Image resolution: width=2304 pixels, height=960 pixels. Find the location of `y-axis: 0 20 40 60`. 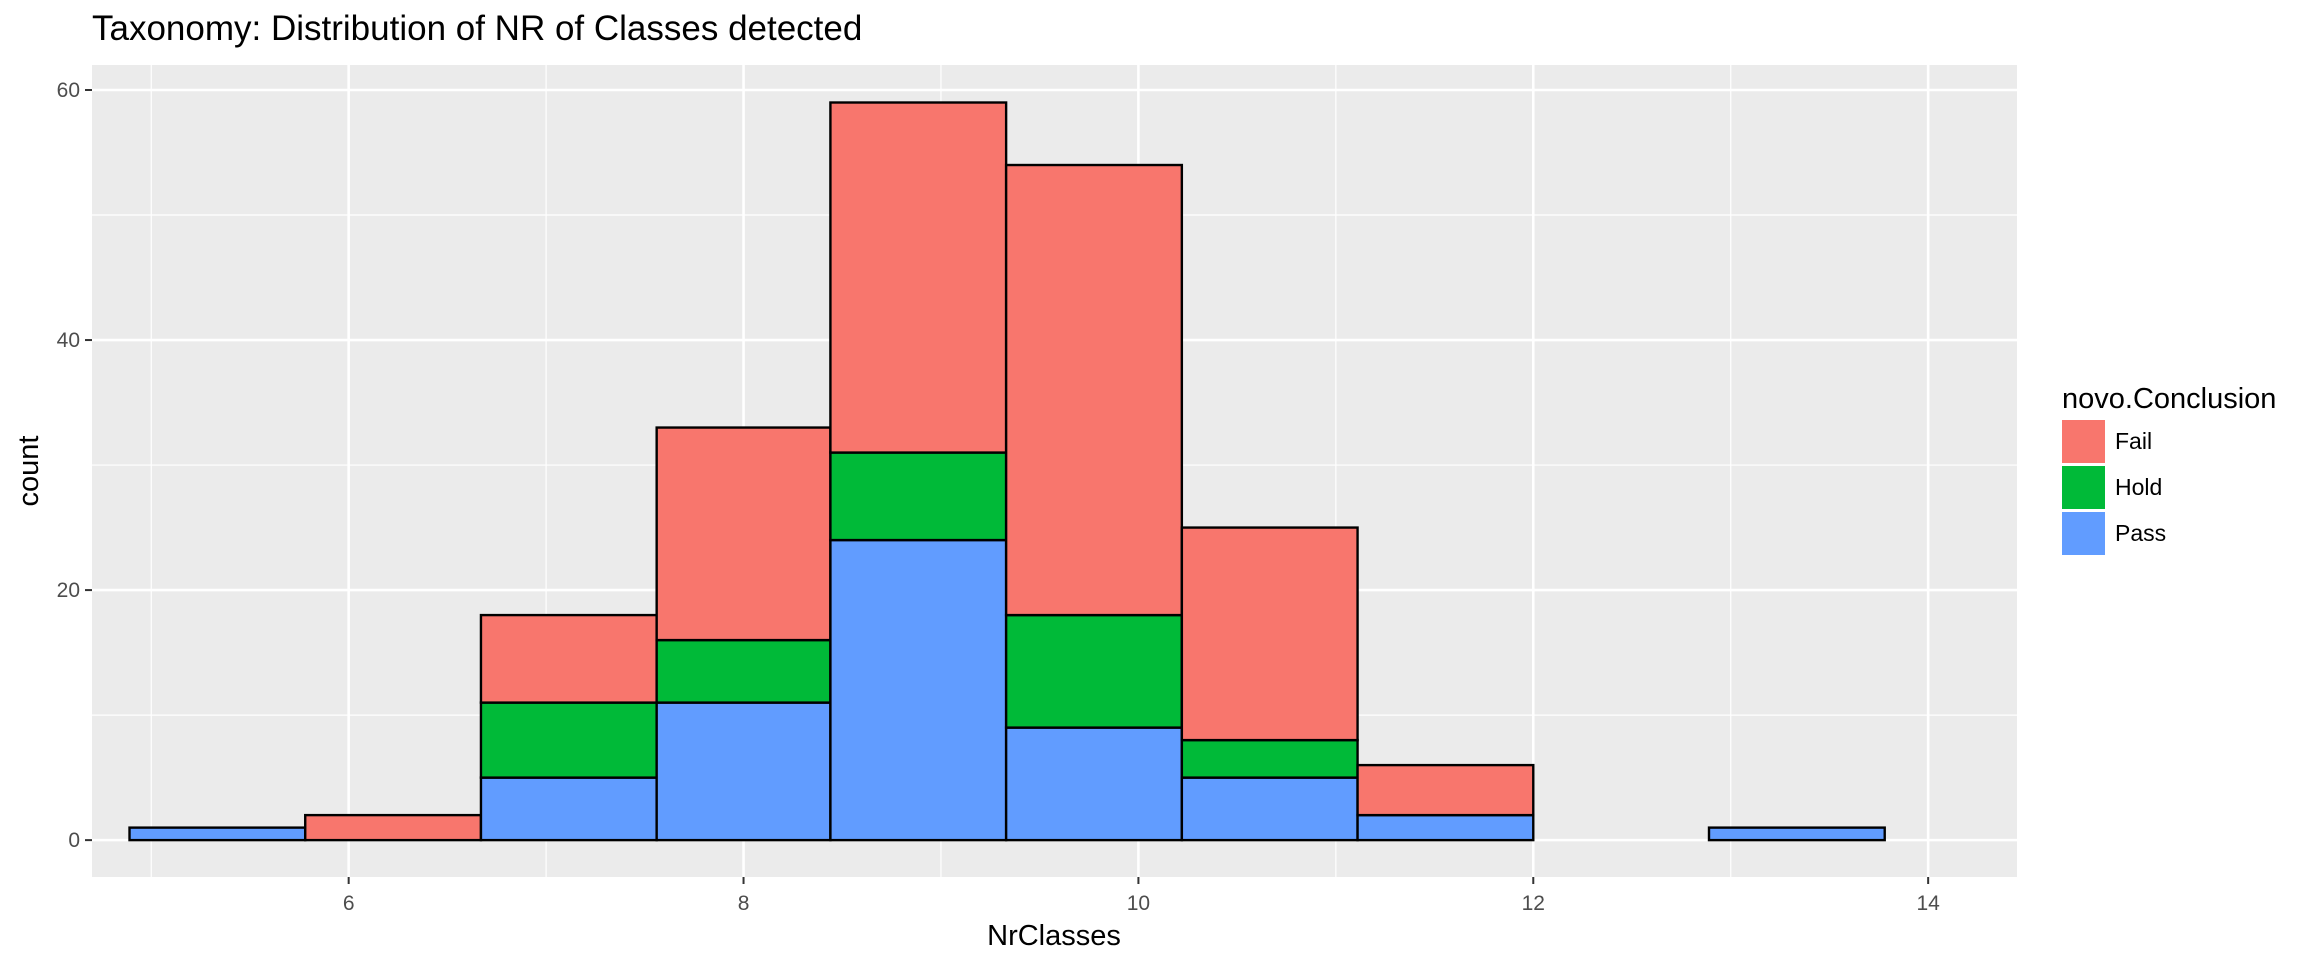

y-axis: 0 20 40 60 is located at coordinates (74, 465).